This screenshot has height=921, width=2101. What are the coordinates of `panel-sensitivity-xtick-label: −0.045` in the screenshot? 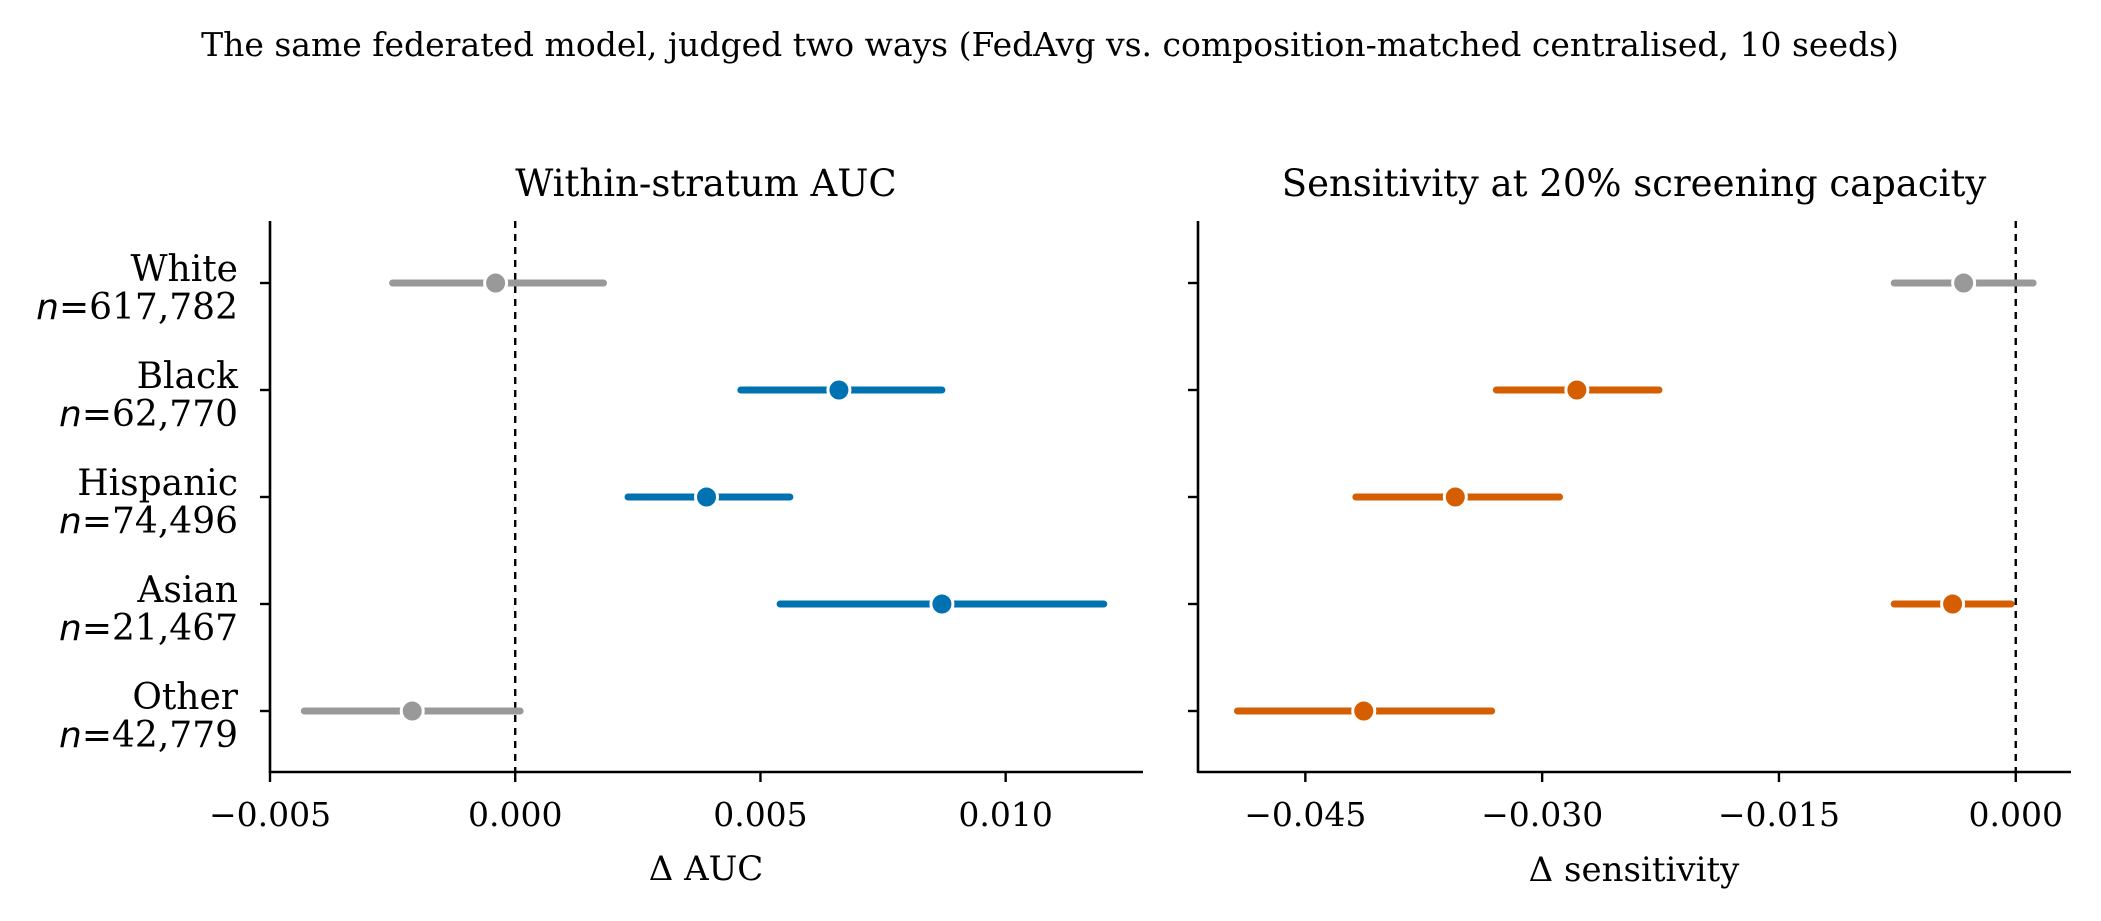 It's located at (1305, 814).